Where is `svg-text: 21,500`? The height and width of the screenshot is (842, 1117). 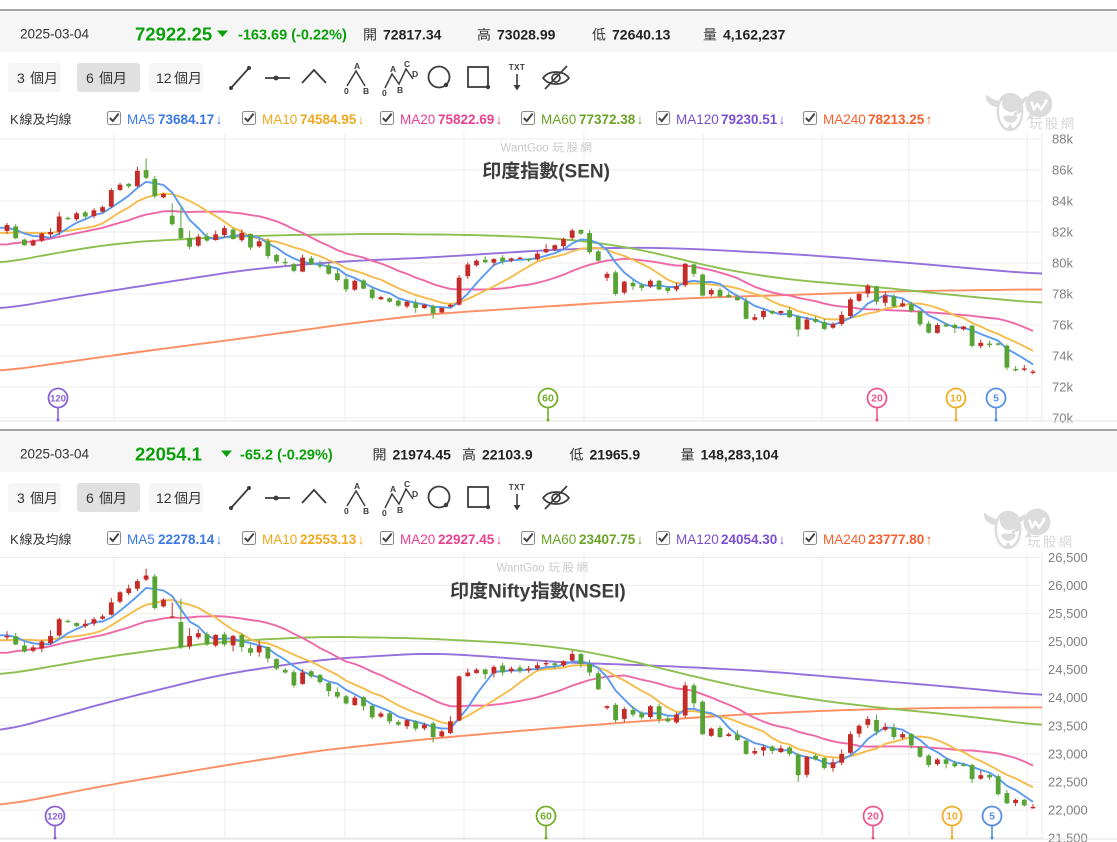 svg-text: 21,500 is located at coordinates (1068, 836).